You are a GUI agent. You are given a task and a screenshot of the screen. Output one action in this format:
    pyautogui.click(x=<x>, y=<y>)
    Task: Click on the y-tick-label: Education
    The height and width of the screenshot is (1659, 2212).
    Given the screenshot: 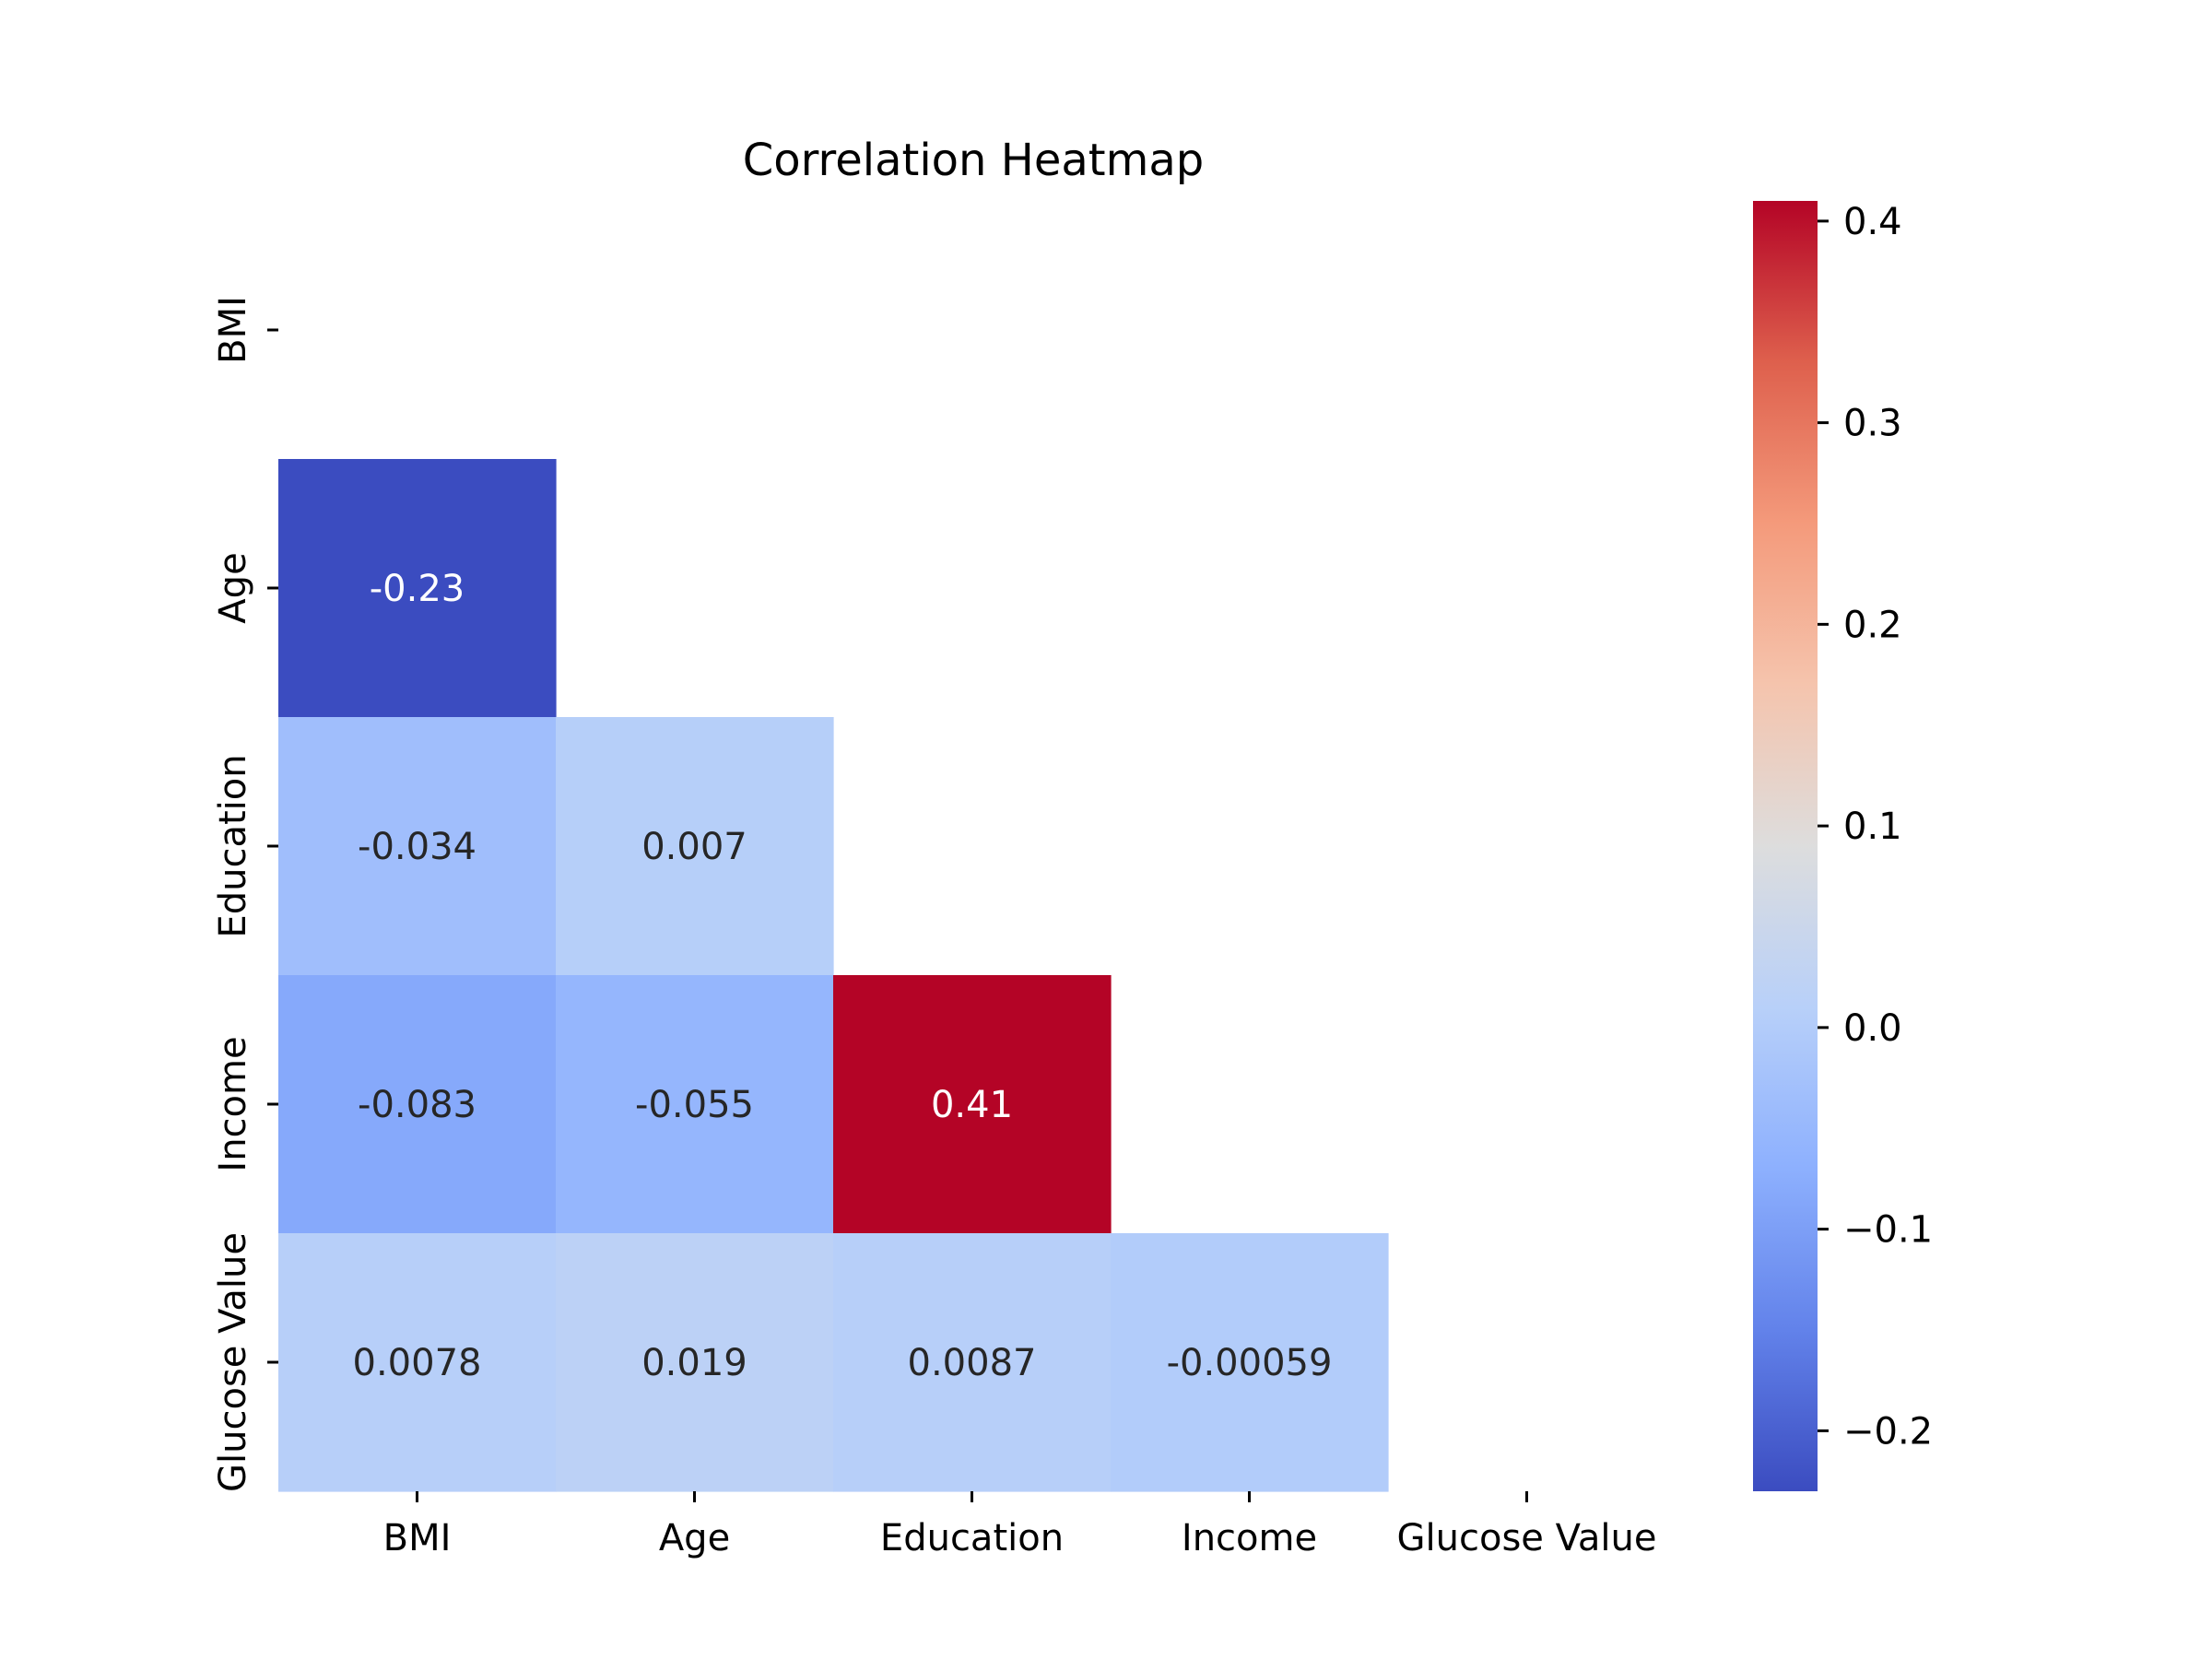 What is the action you would take?
    pyautogui.click(x=233, y=845)
    